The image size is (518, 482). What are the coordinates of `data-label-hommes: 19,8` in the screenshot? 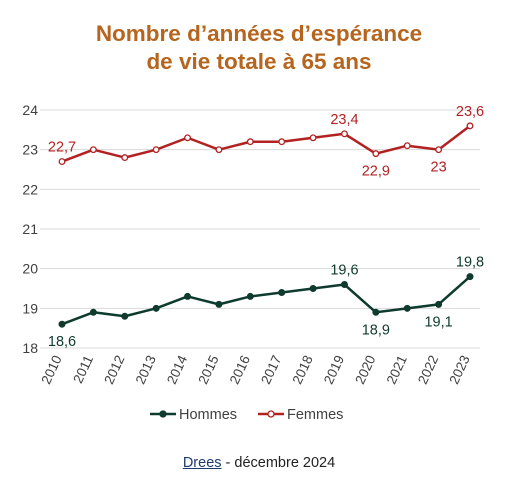 It's located at (470, 263).